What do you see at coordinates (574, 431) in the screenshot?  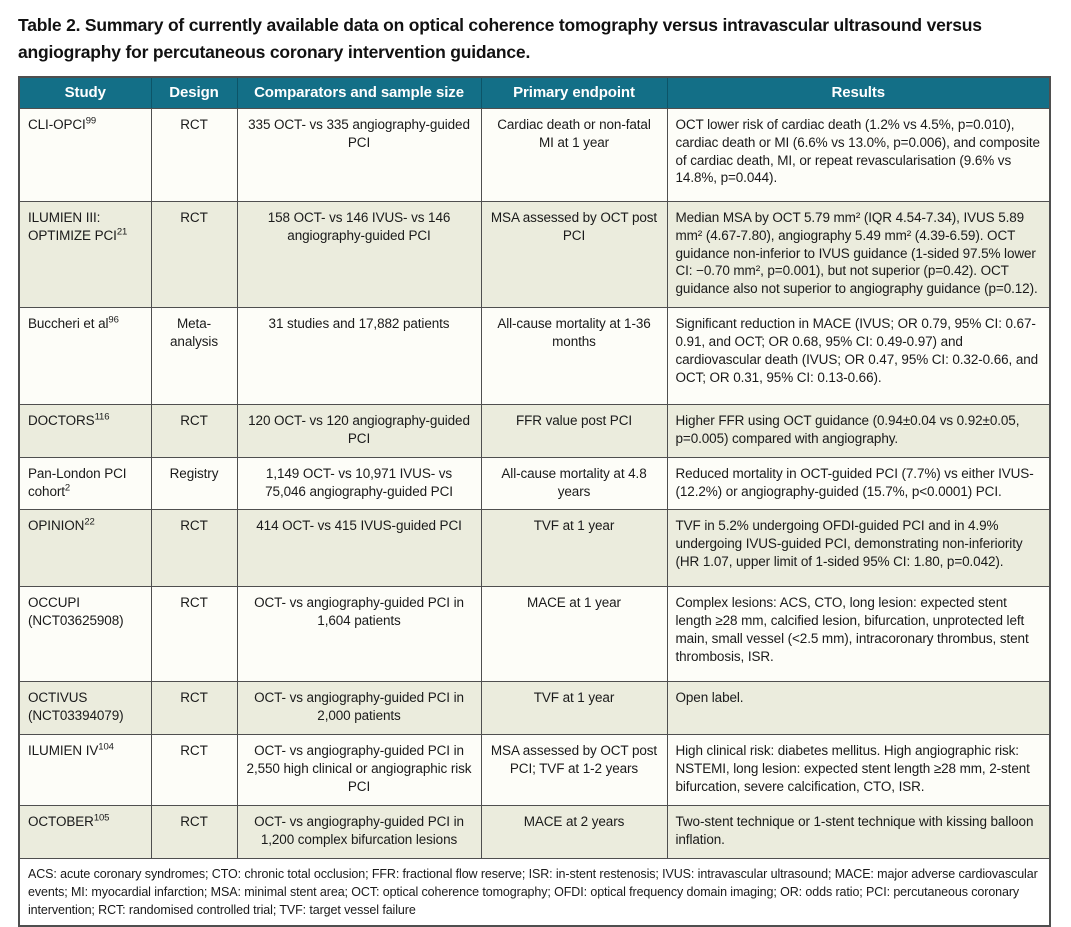 I see `endpoint-cell: FFR value post PCI` at bounding box center [574, 431].